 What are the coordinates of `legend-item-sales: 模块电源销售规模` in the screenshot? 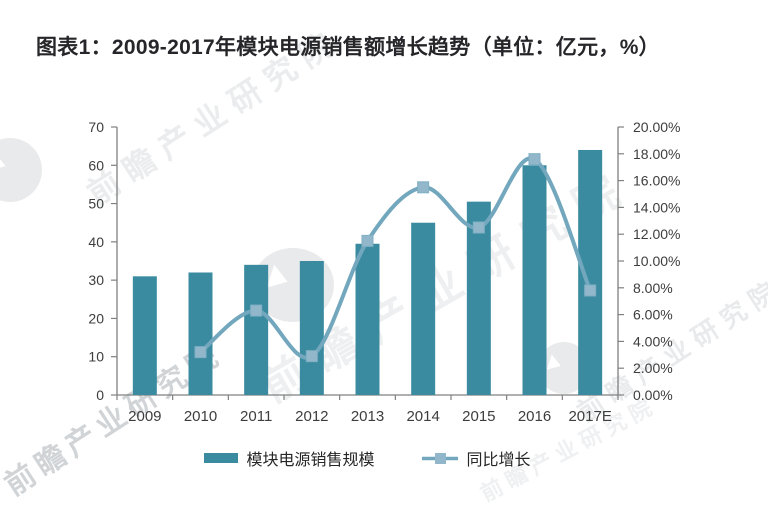 It's located at (289, 458).